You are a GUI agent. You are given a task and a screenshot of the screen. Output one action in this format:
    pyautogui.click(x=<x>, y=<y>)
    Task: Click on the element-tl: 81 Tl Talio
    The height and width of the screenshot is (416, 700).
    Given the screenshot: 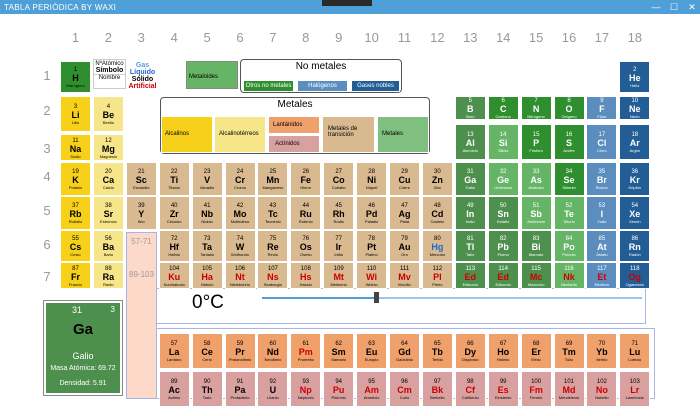 What is the action you would take?
    pyautogui.click(x=470, y=246)
    